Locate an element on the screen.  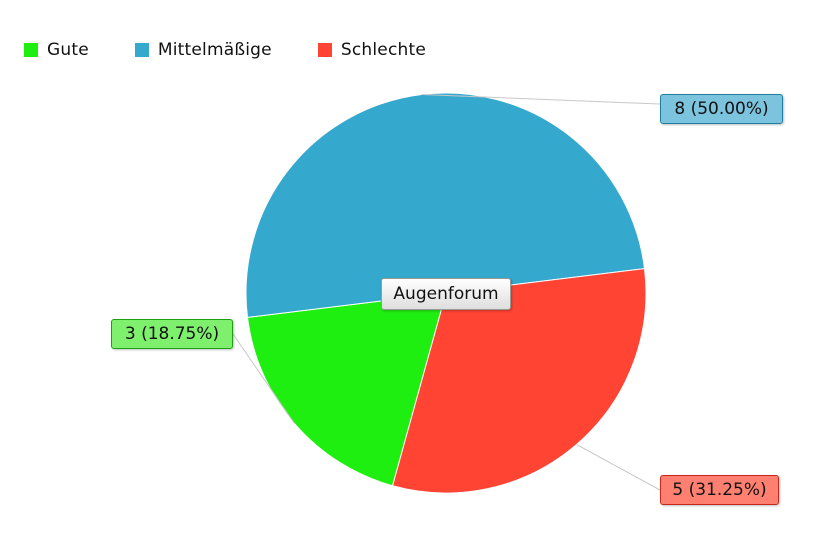
legend-swatch-mittelmaessige is located at coordinates (141, 50).